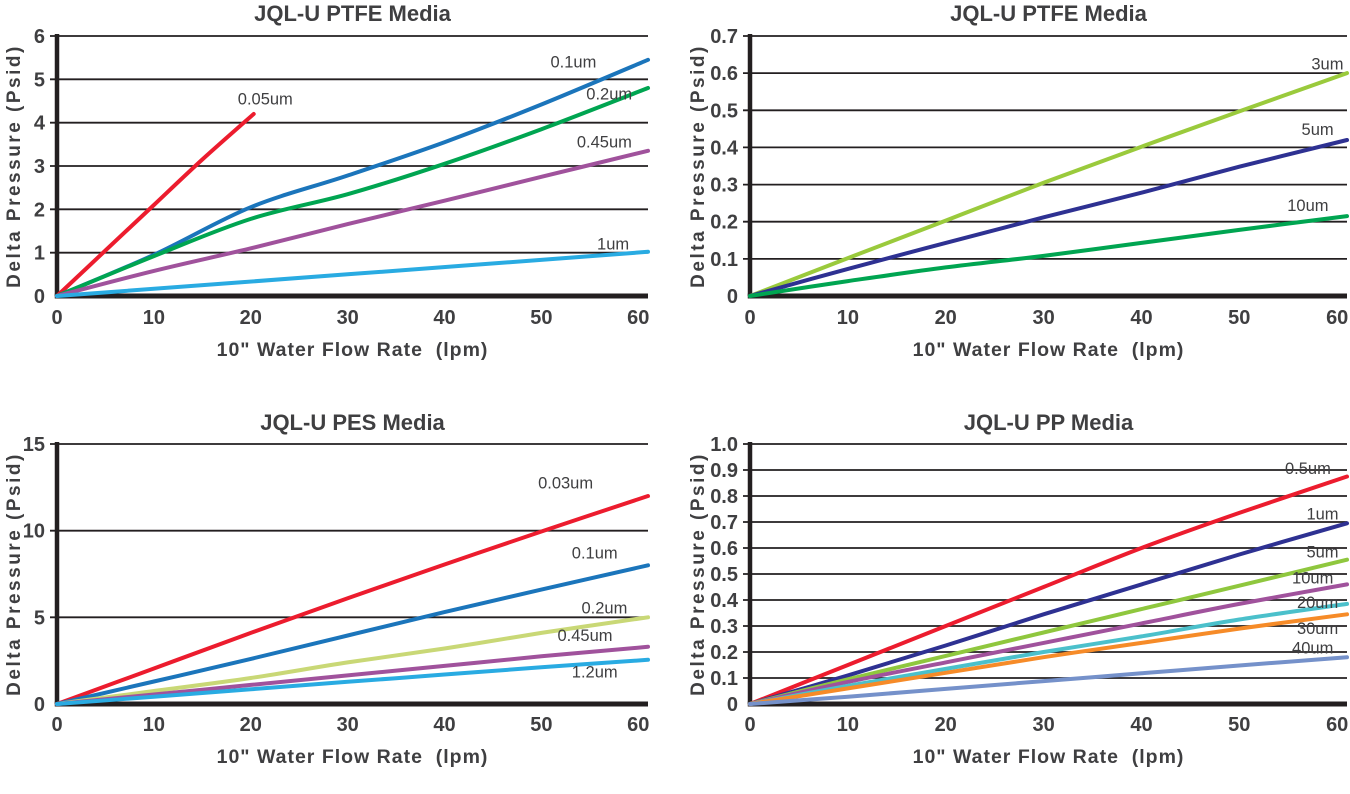 This screenshot has width=1350, height=794. What do you see at coordinates (352, 422) in the screenshot?
I see `chart-title: JQL-U PES Media` at bounding box center [352, 422].